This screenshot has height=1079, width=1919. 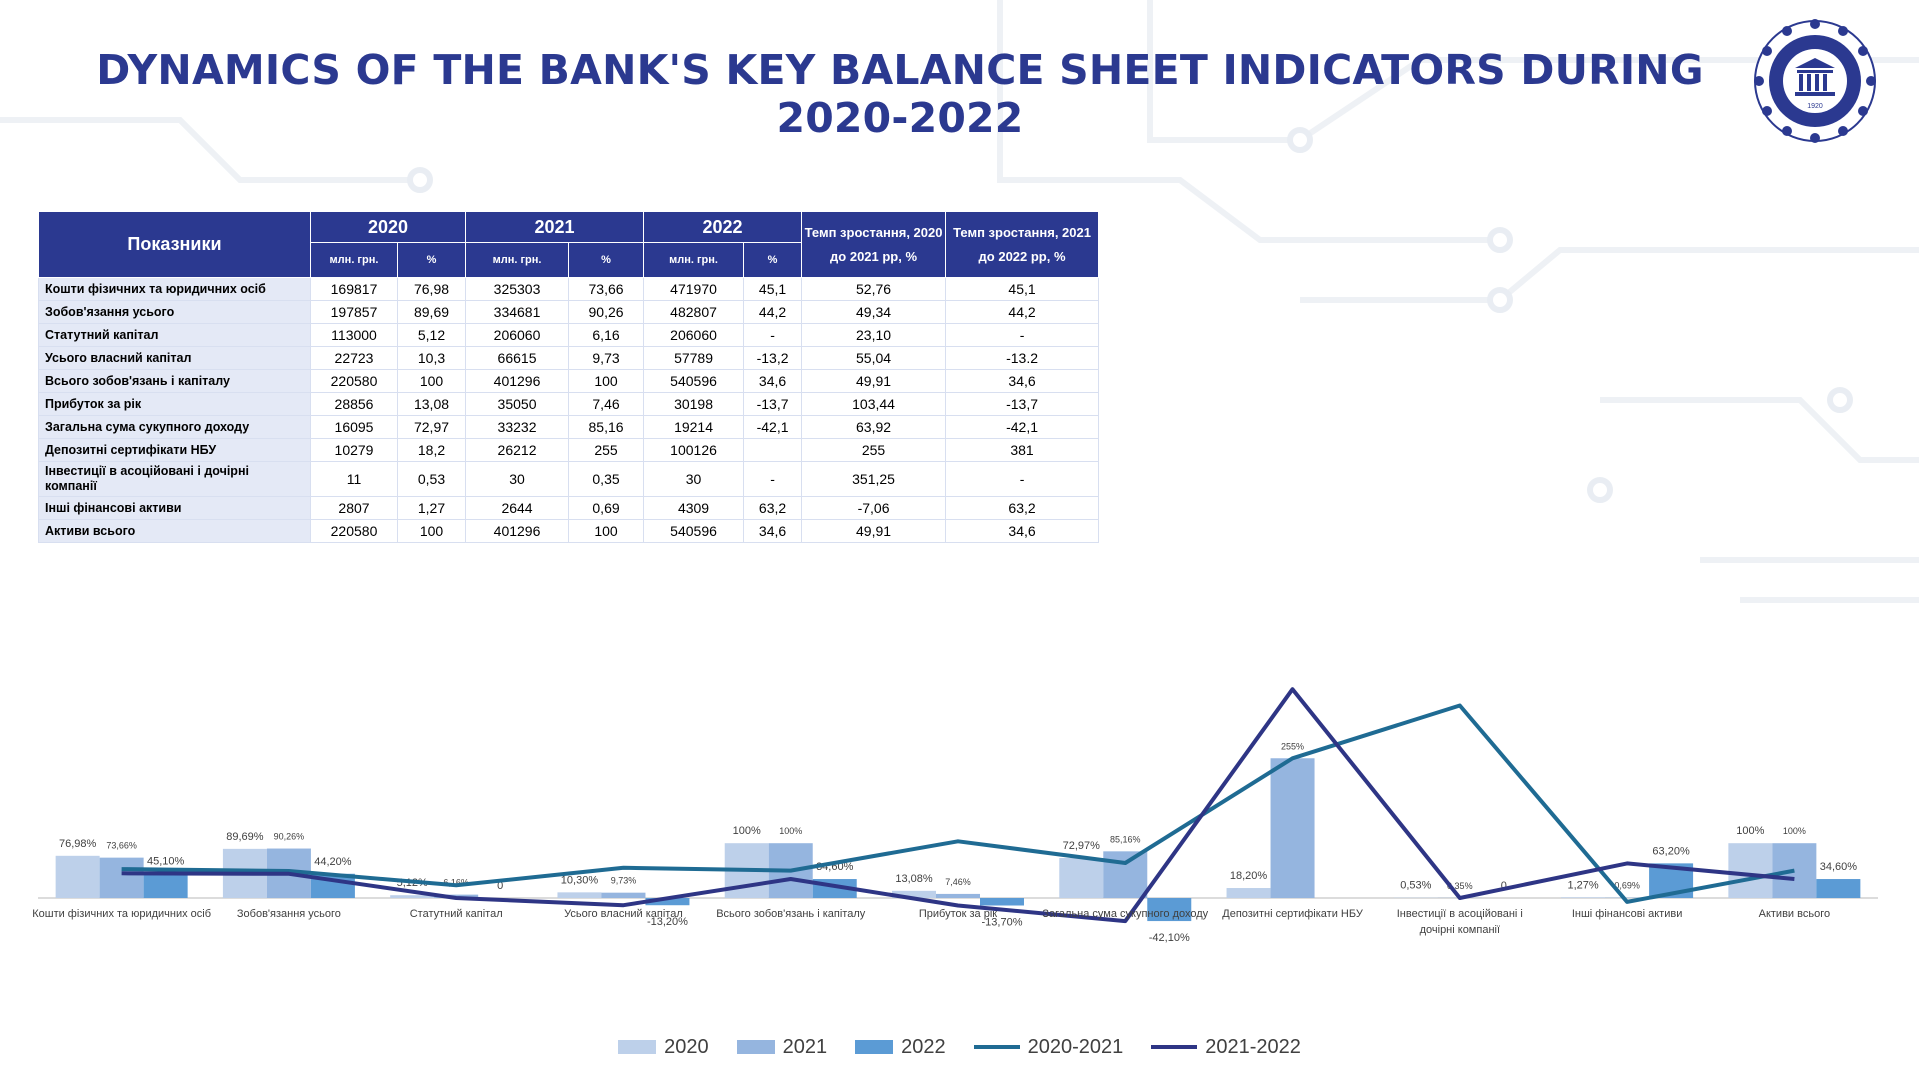 What do you see at coordinates (1002, 923) in the screenshot?
I see `data-label: -13,70%` at bounding box center [1002, 923].